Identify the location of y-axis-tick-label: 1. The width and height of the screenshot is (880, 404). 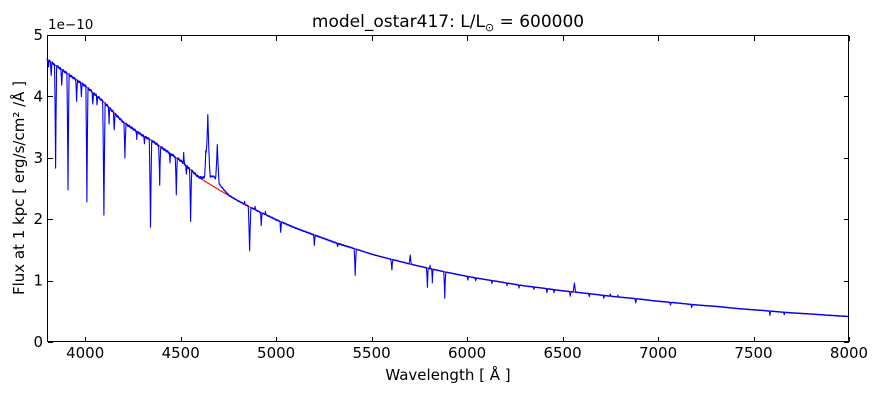
(38, 281).